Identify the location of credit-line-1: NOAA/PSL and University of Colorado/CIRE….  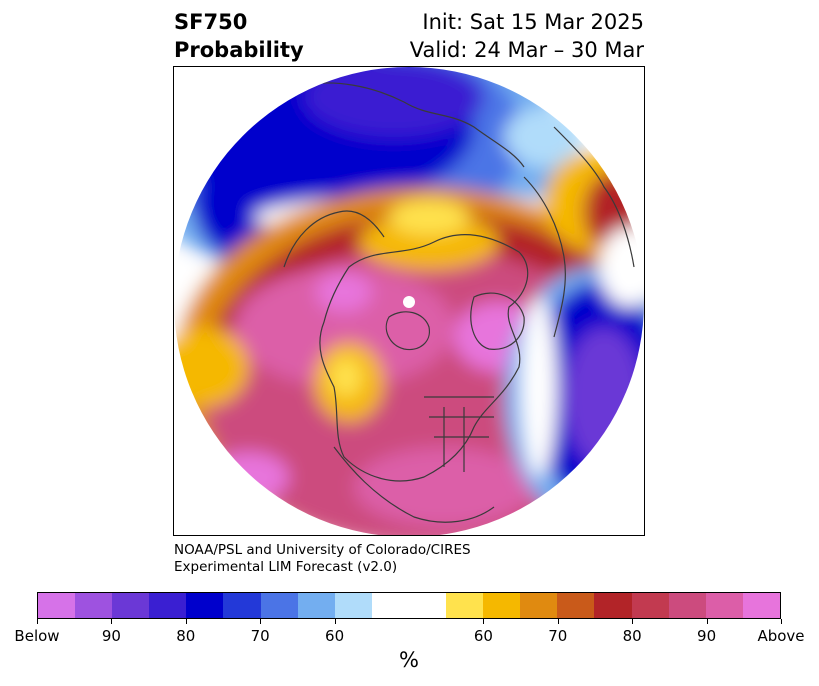
(322, 550).